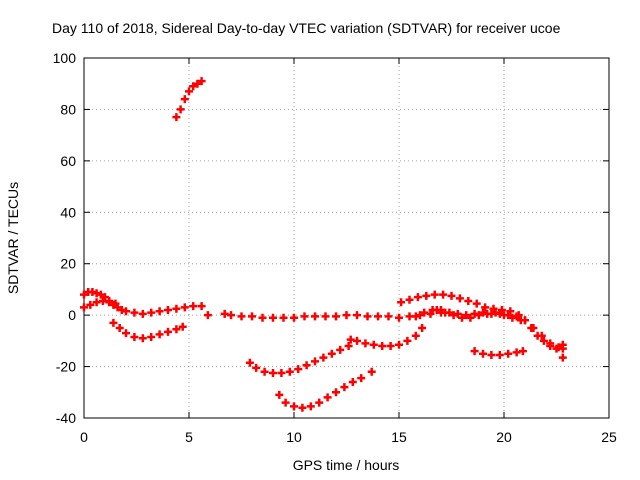 The width and height of the screenshot is (640, 480). Describe the element at coordinates (609, 437) in the screenshot. I see `x-tick-label: 25` at that location.